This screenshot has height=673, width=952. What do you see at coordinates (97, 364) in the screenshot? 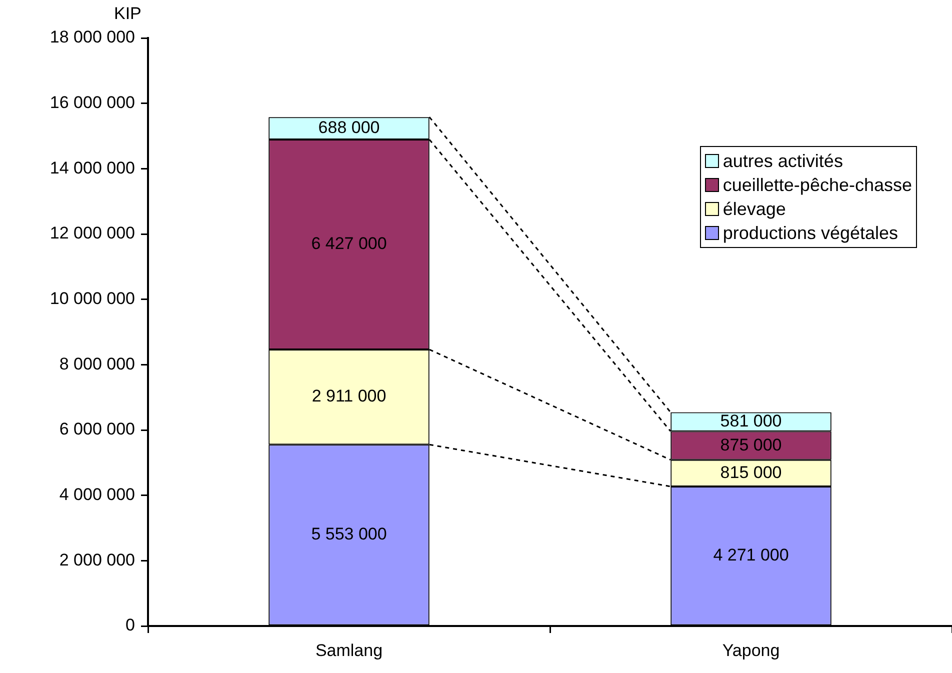
I see `y-tick-label: 8 000 000` at bounding box center [97, 364].